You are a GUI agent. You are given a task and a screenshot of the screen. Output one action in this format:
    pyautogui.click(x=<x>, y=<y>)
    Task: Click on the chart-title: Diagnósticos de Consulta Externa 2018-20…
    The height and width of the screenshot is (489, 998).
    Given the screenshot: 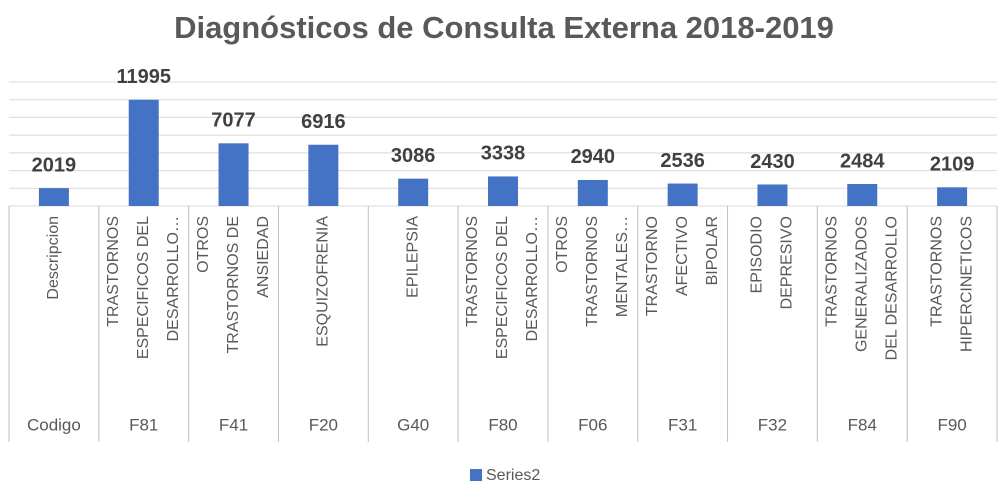 What is the action you would take?
    pyautogui.click(x=504, y=27)
    